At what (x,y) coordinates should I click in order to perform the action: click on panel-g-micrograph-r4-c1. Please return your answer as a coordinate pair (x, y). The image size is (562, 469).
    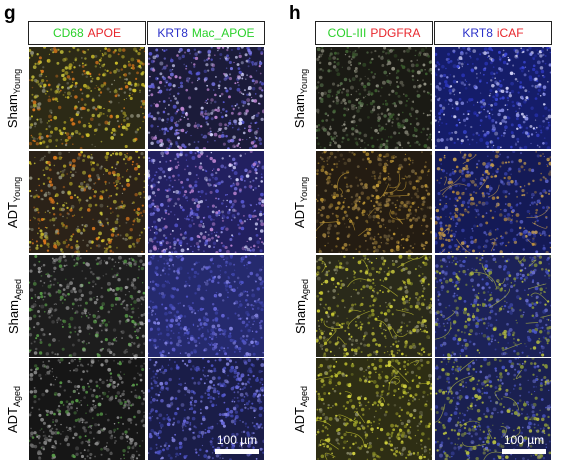
    Looking at the image, I should click on (87, 409).